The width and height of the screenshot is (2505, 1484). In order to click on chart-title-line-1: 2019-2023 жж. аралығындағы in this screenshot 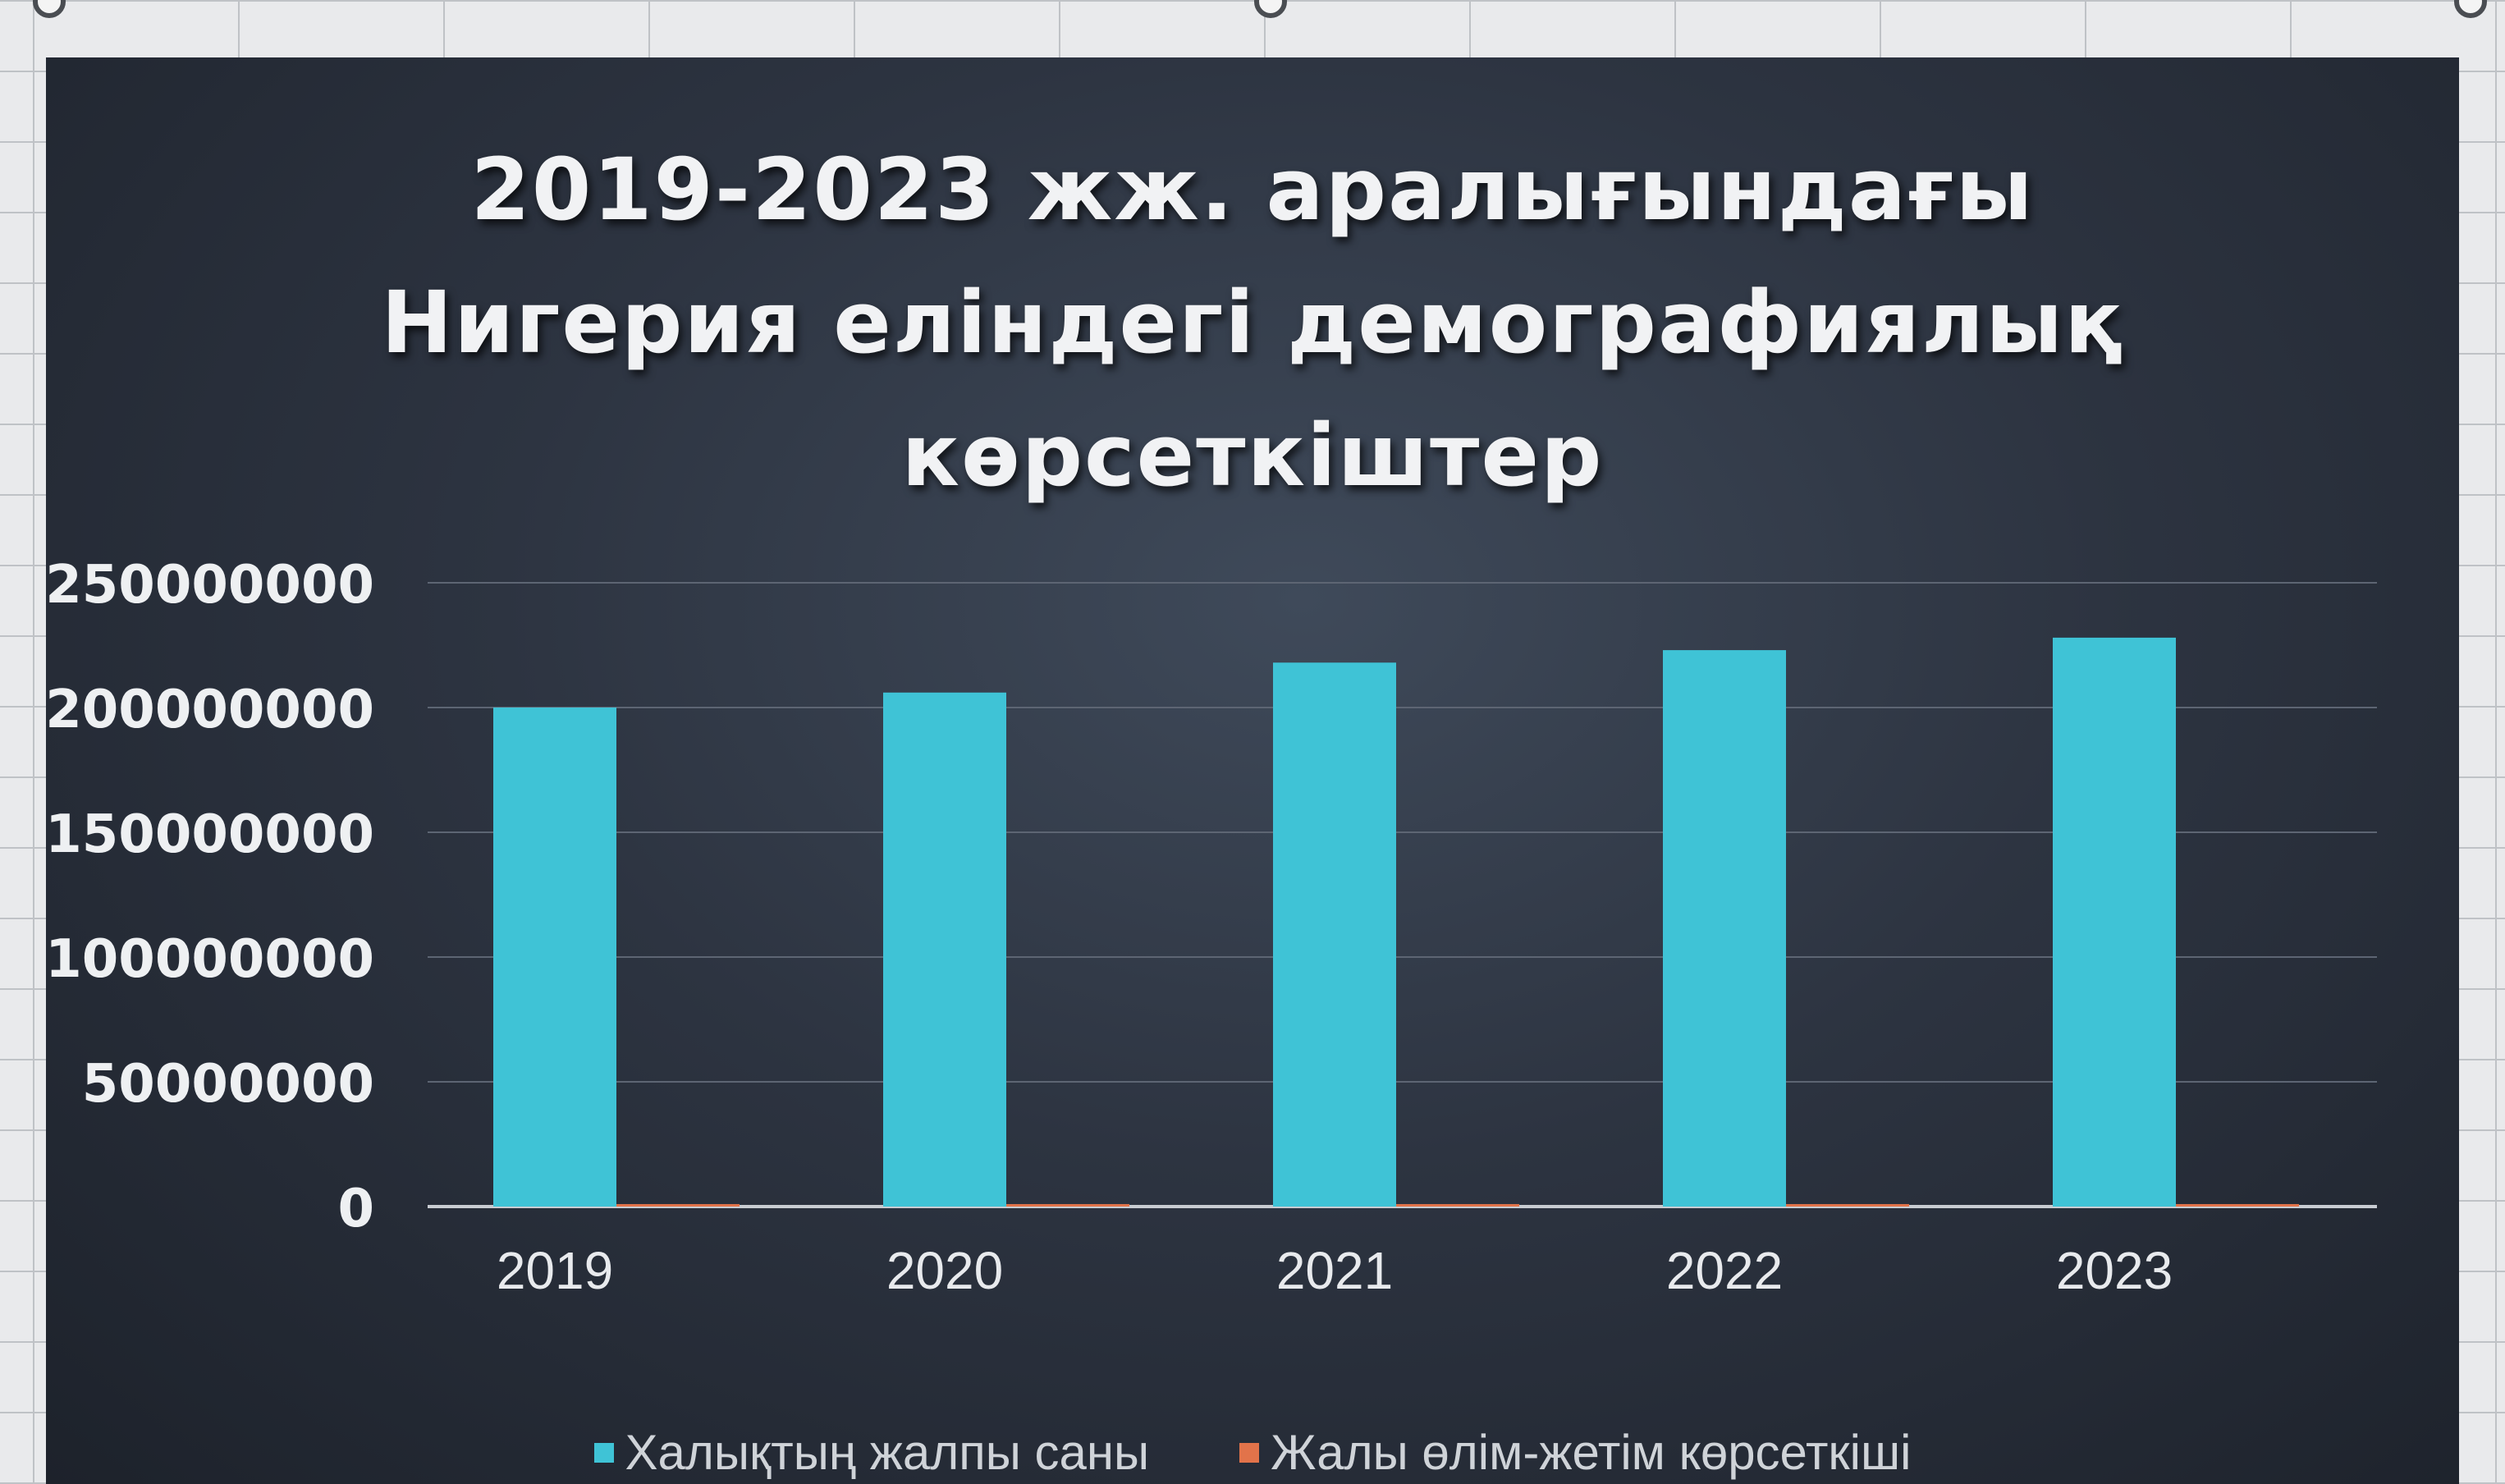, I will do `click(1252, 190)`.